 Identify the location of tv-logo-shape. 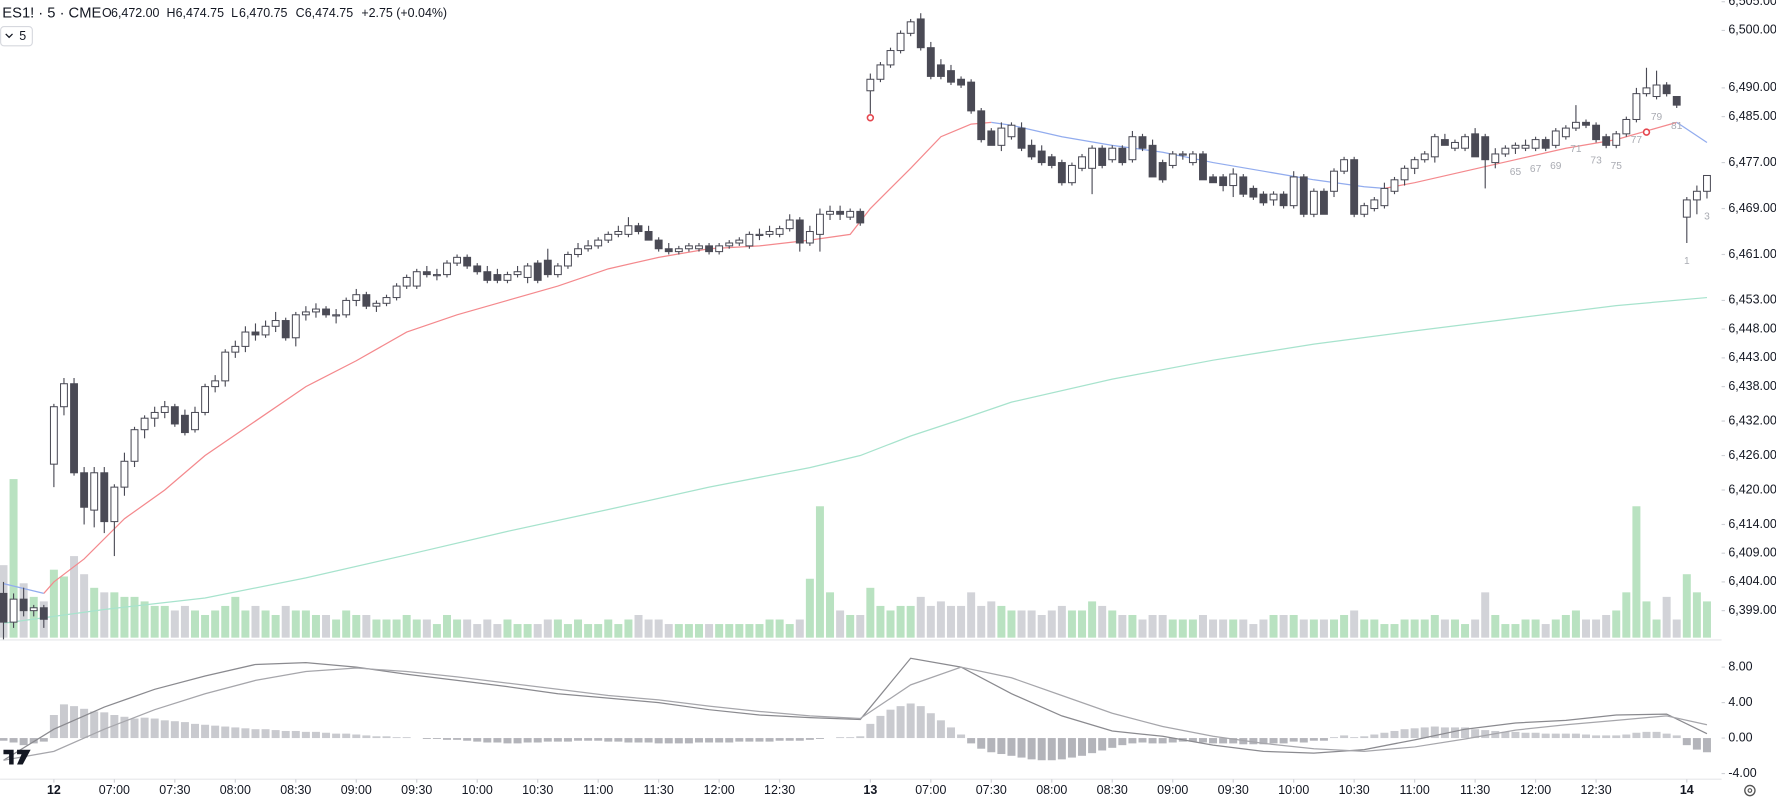
(17, 757).